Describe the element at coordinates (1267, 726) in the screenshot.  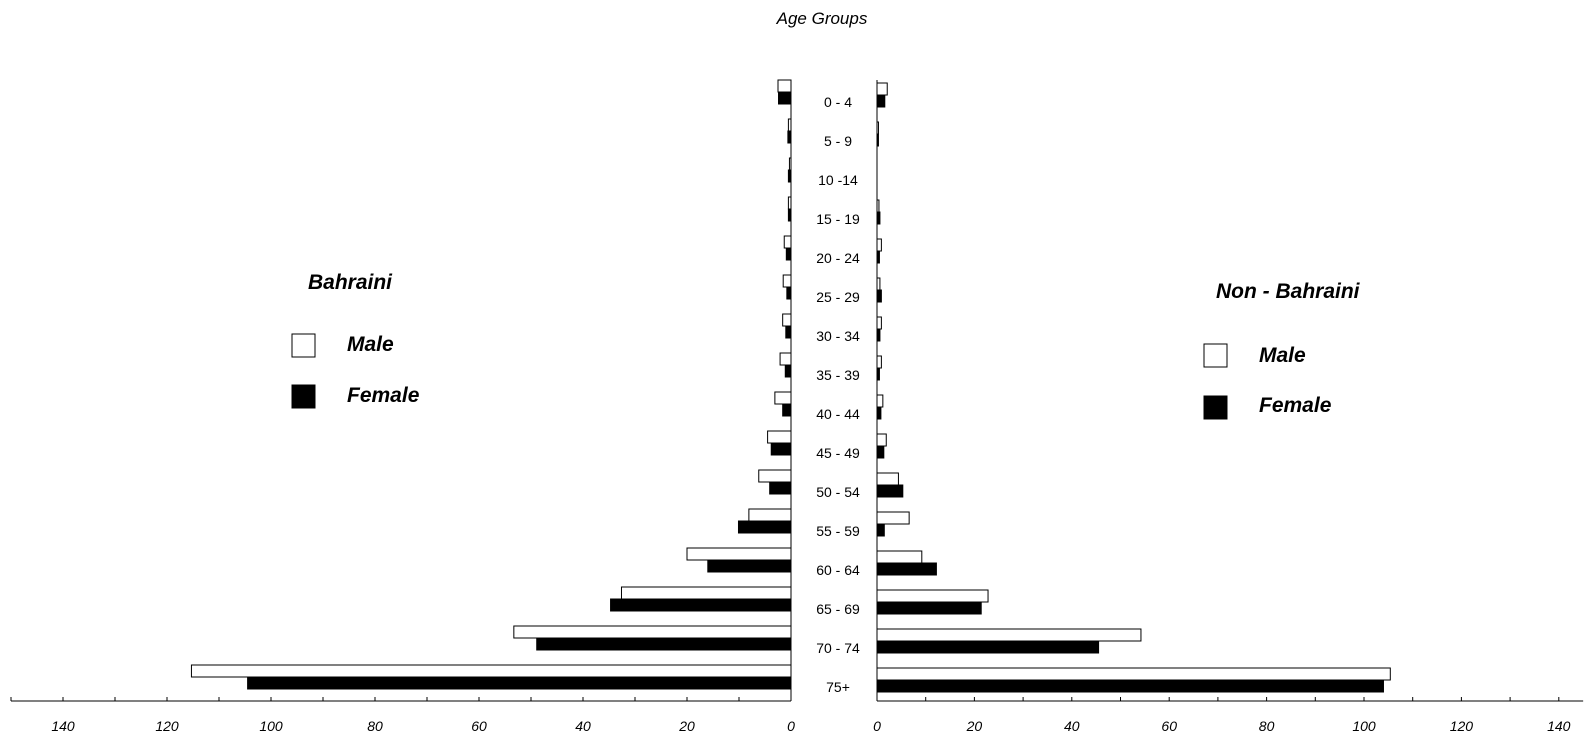
I see `right-tick-label-80: 80` at that location.